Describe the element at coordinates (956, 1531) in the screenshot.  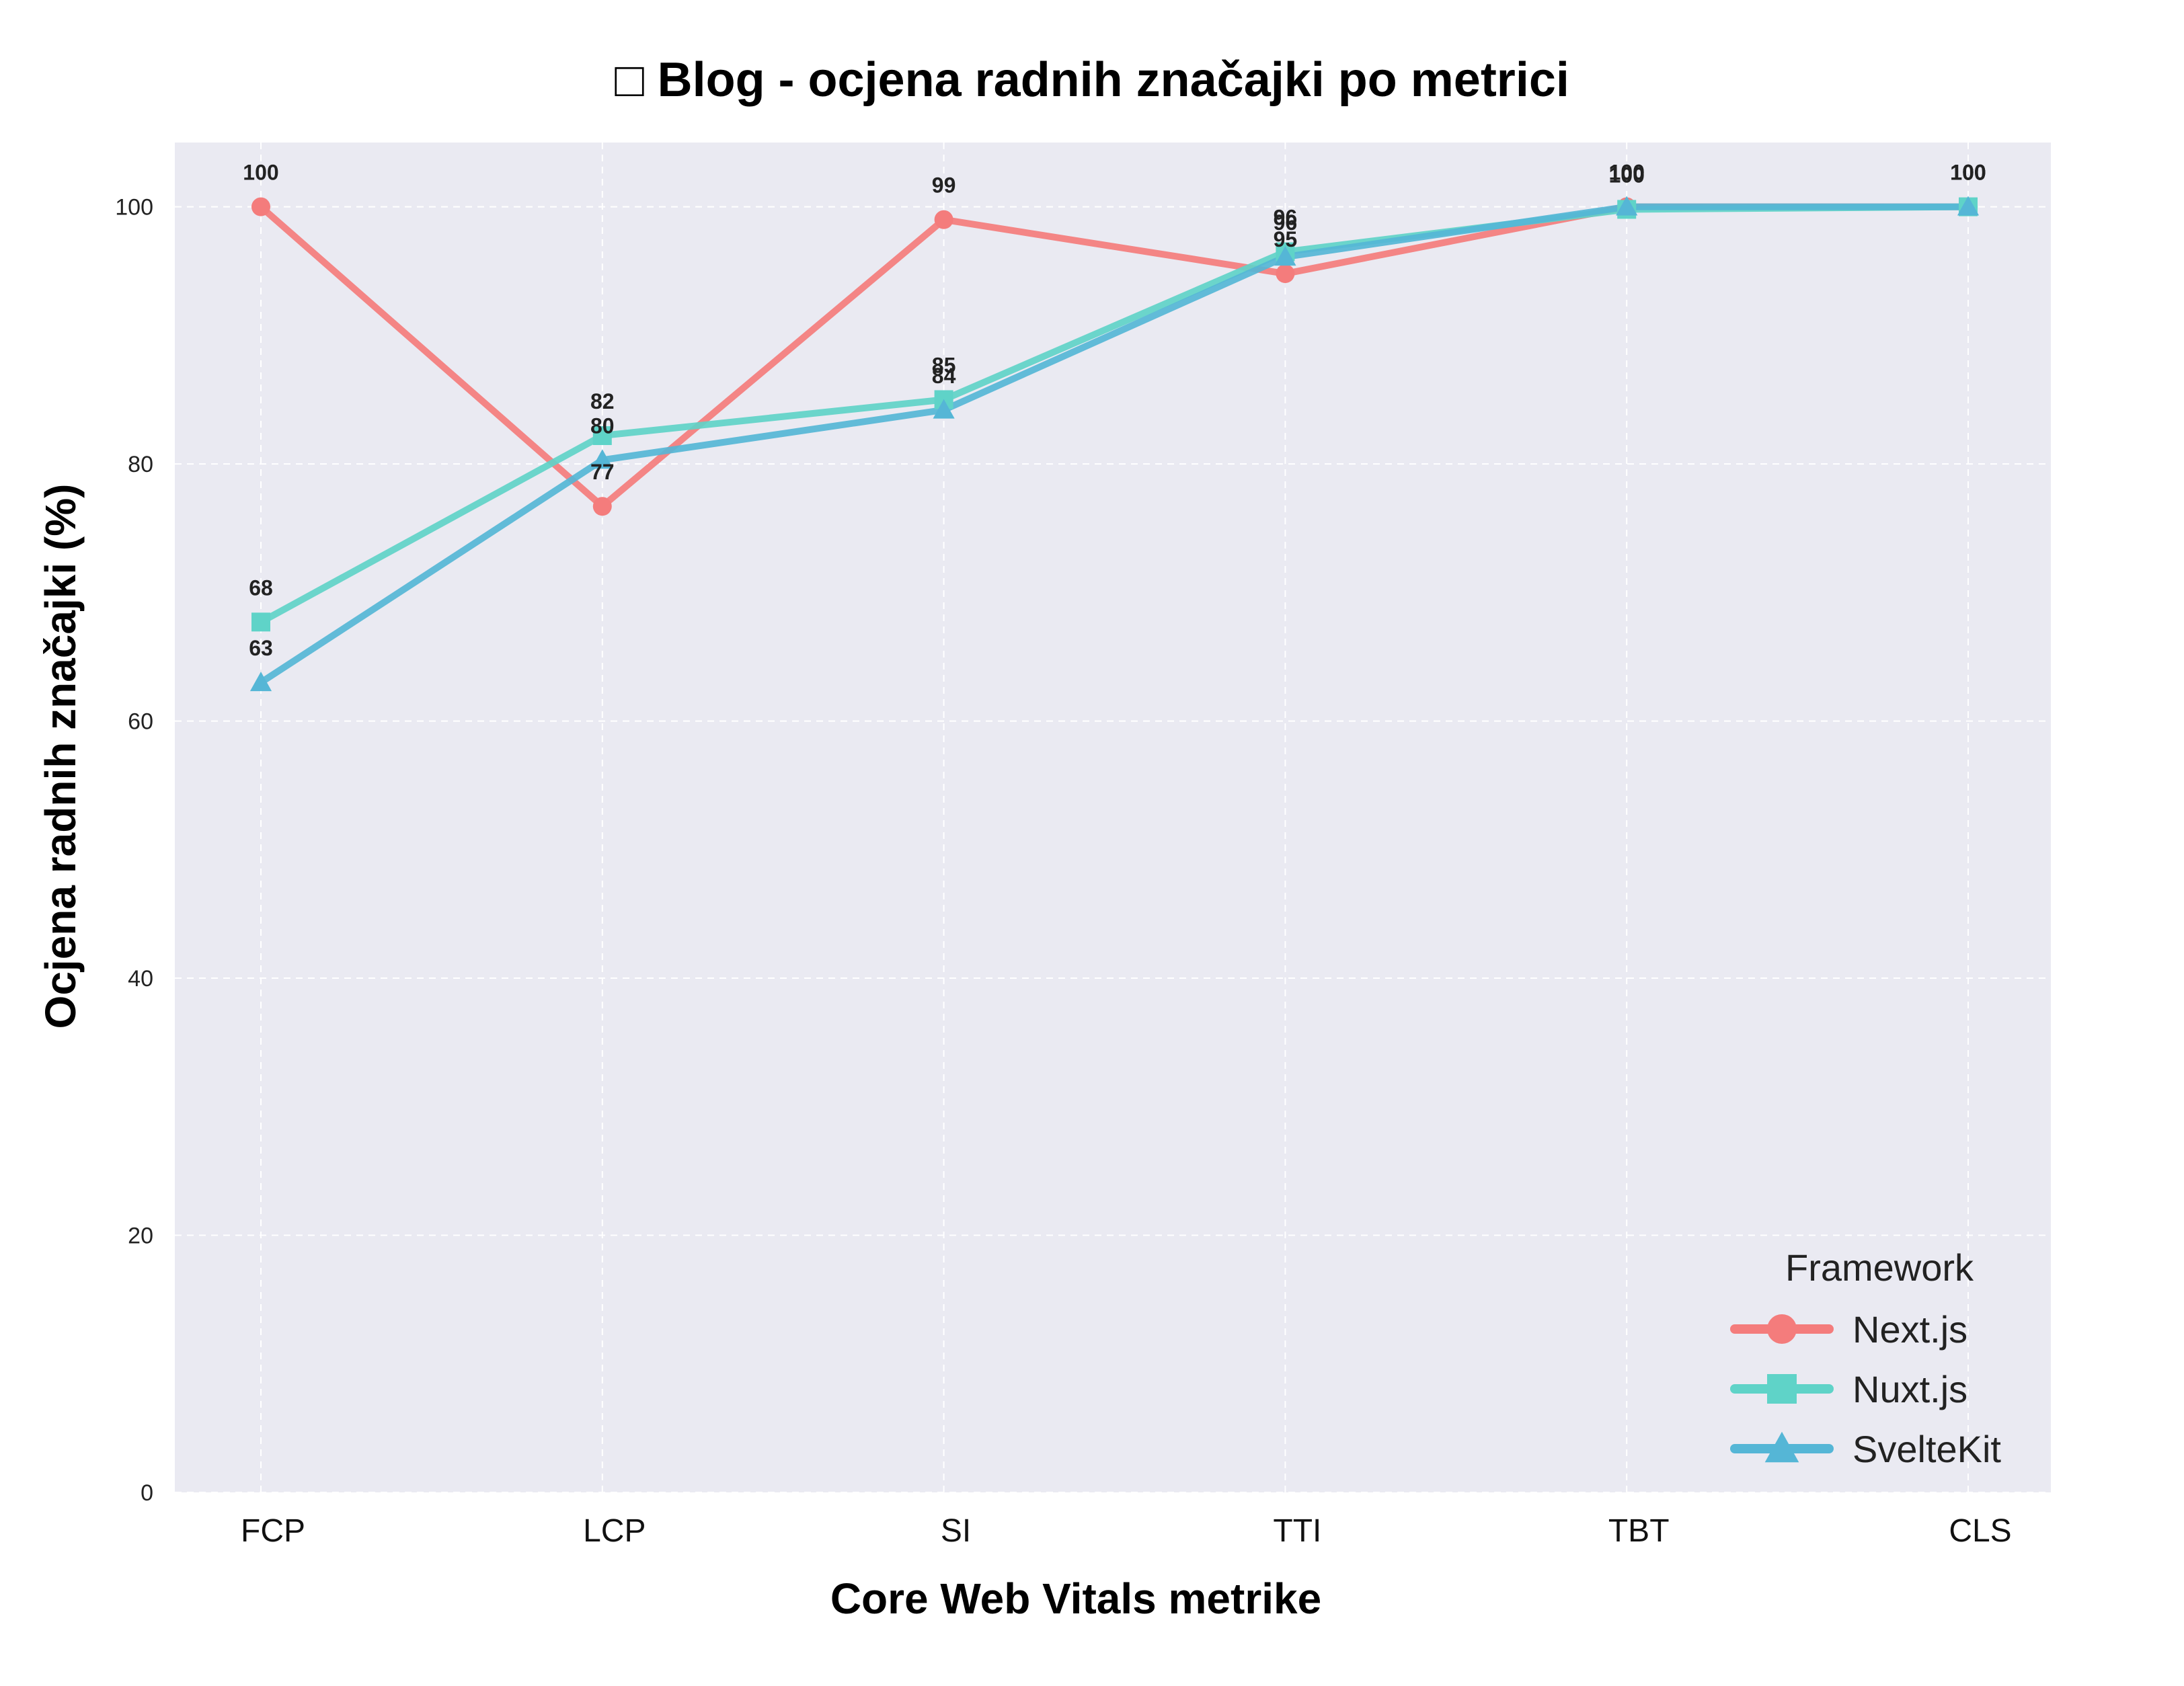
I see `x-tick-label: SI` at that location.